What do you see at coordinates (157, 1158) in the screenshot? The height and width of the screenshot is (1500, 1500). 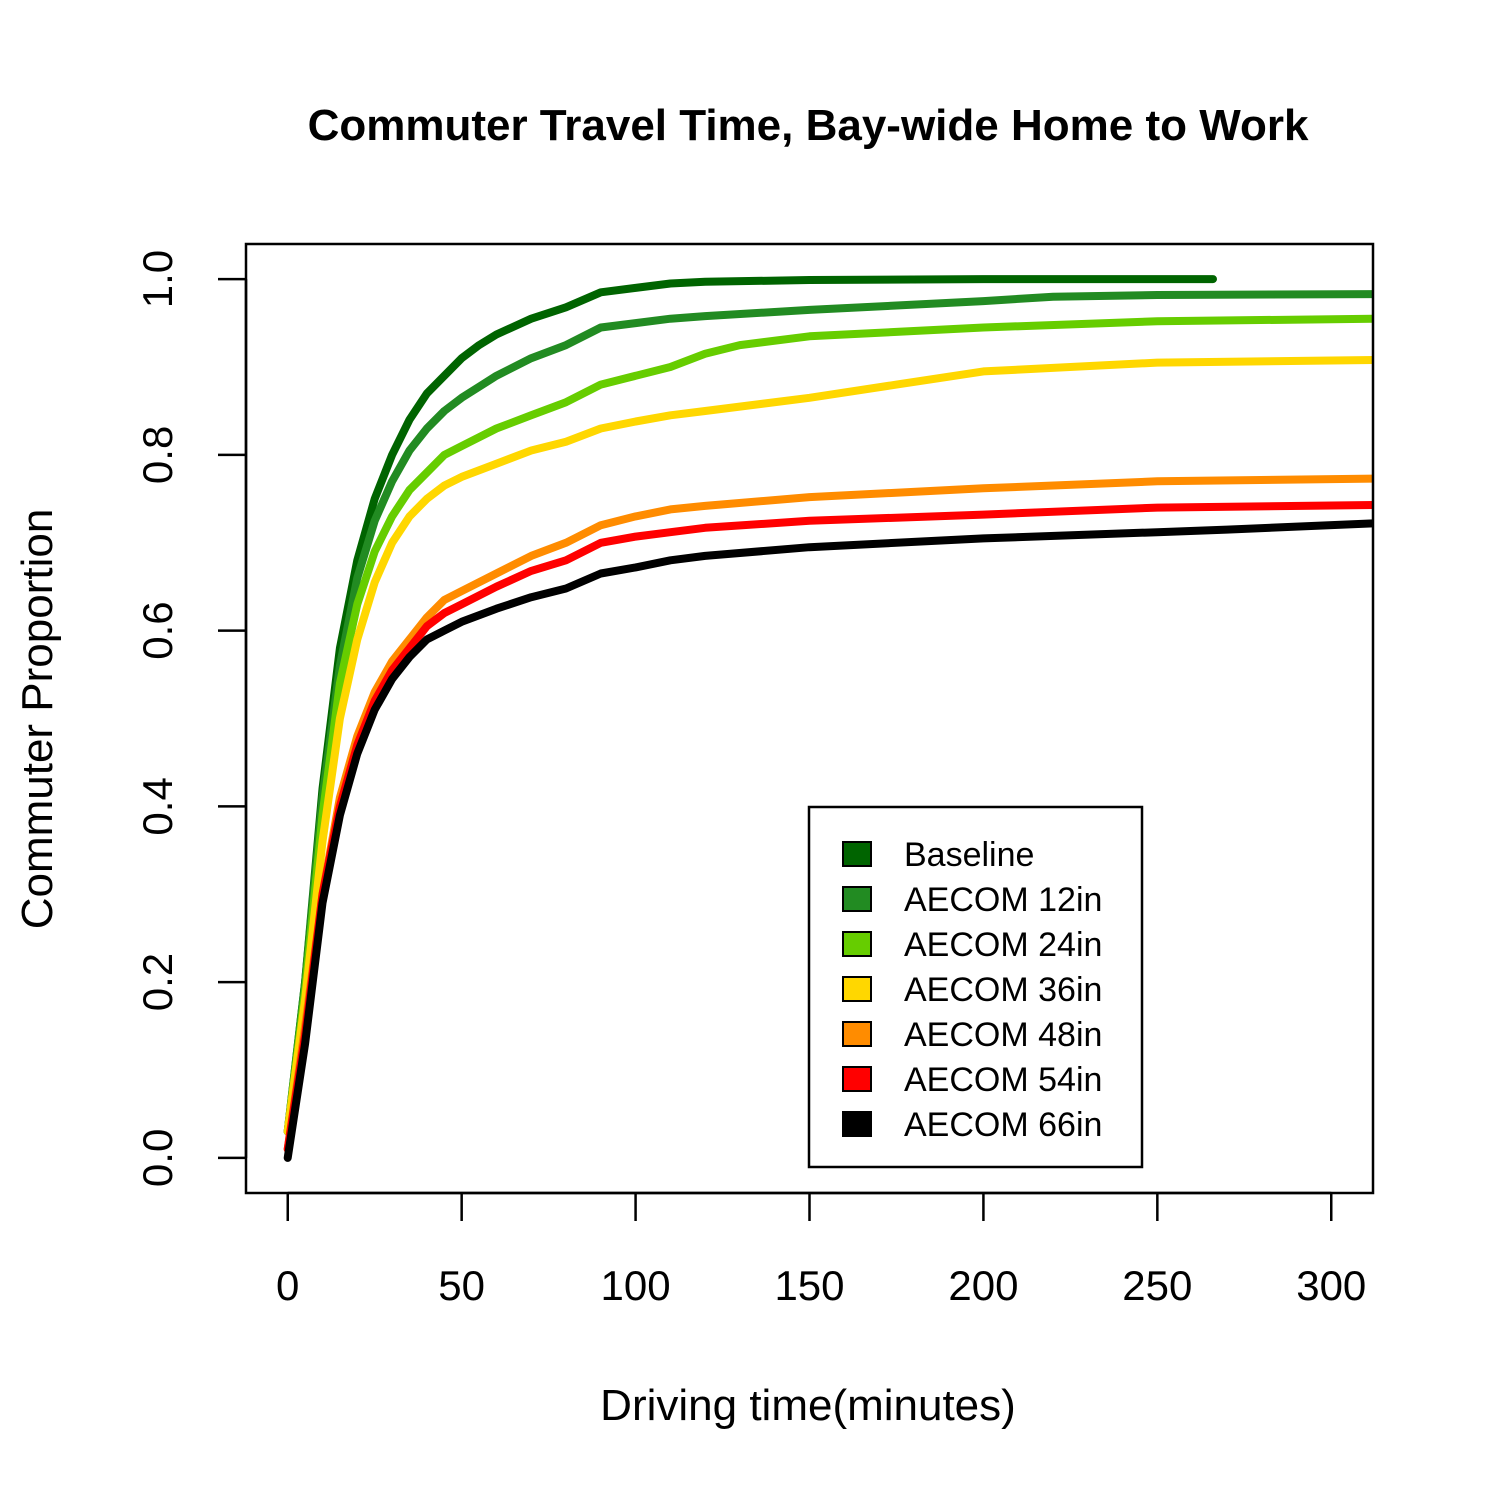 I see `y-tick-label: 0.0` at bounding box center [157, 1158].